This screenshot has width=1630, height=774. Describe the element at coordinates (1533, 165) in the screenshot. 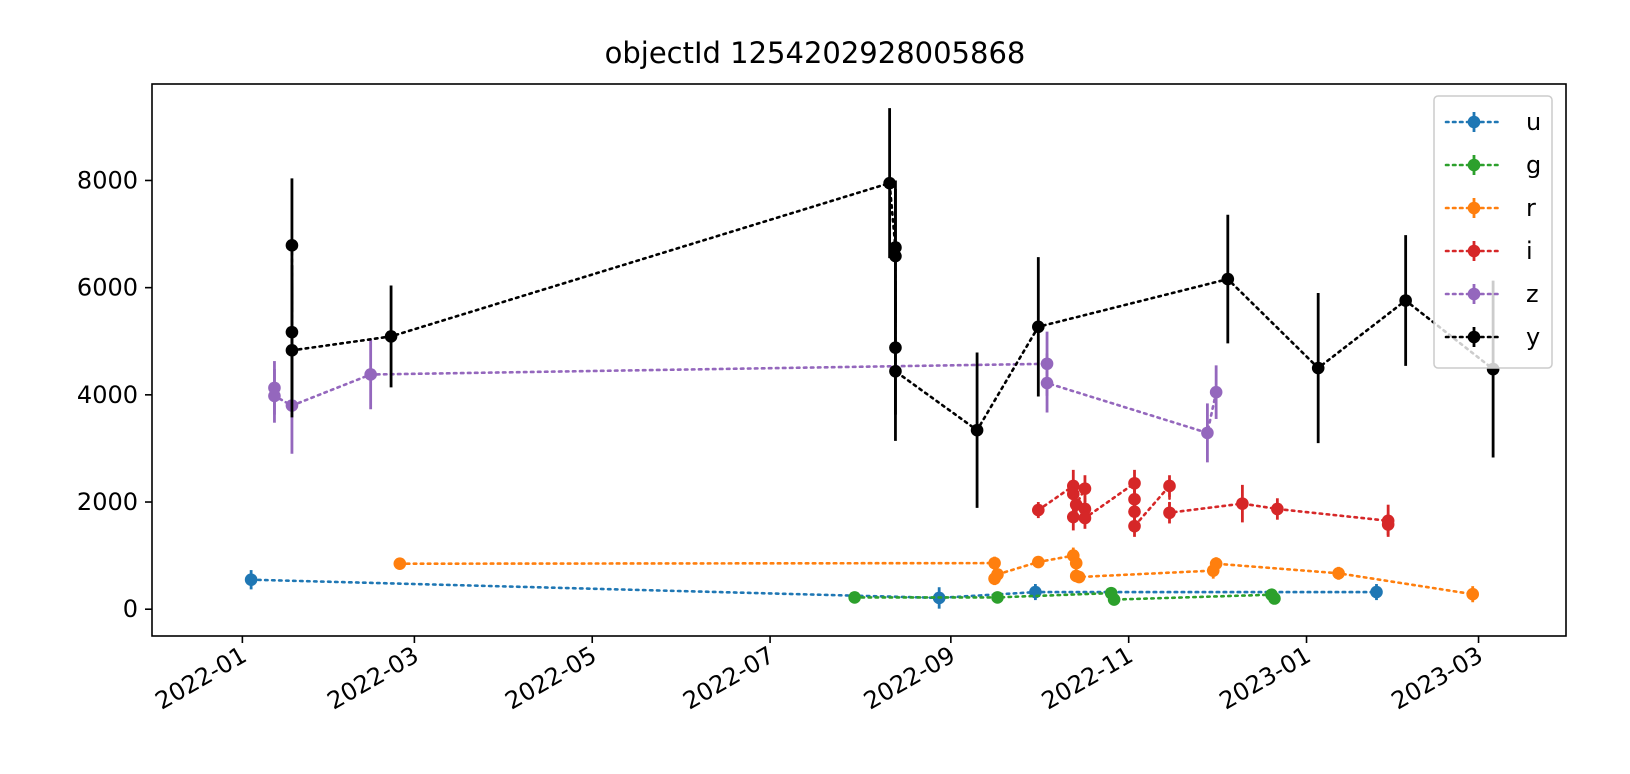

I see `legend-label: g` at that location.